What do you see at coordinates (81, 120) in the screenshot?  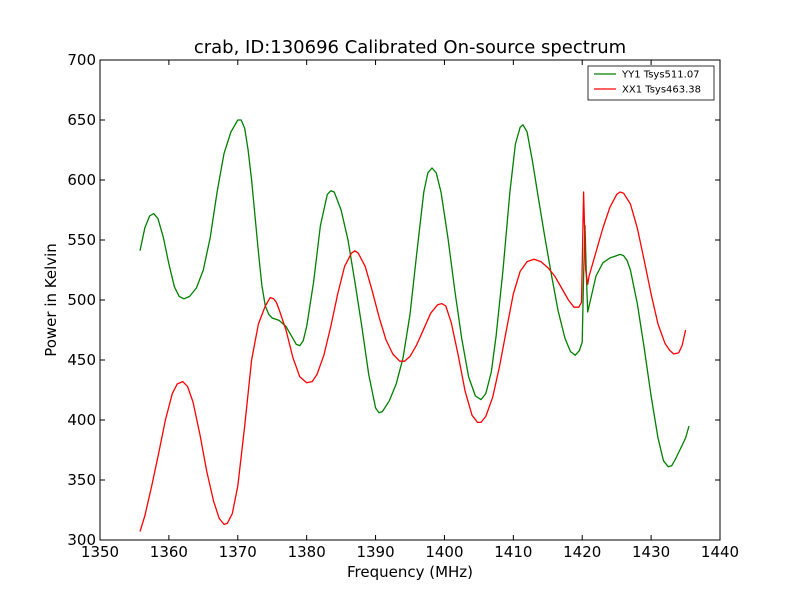 I see `y-tick-label: 650` at bounding box center [81, 120].